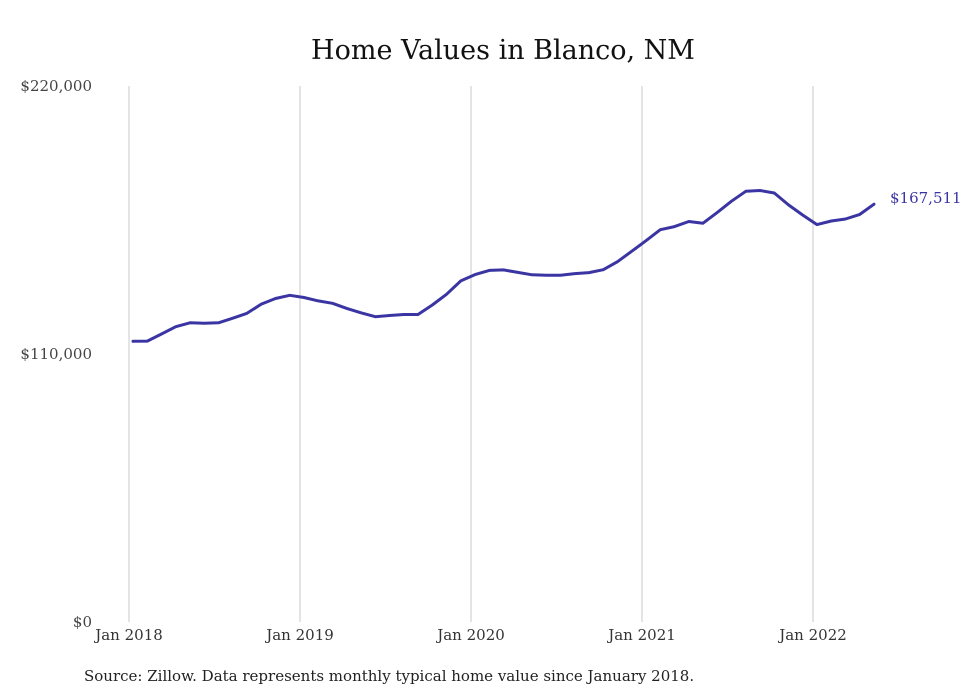 This screenshot has height=699, width=980. Describe the element at coordinates (56, 86) in the screenshot. I see `y-tick-label: $220,000` at that location.